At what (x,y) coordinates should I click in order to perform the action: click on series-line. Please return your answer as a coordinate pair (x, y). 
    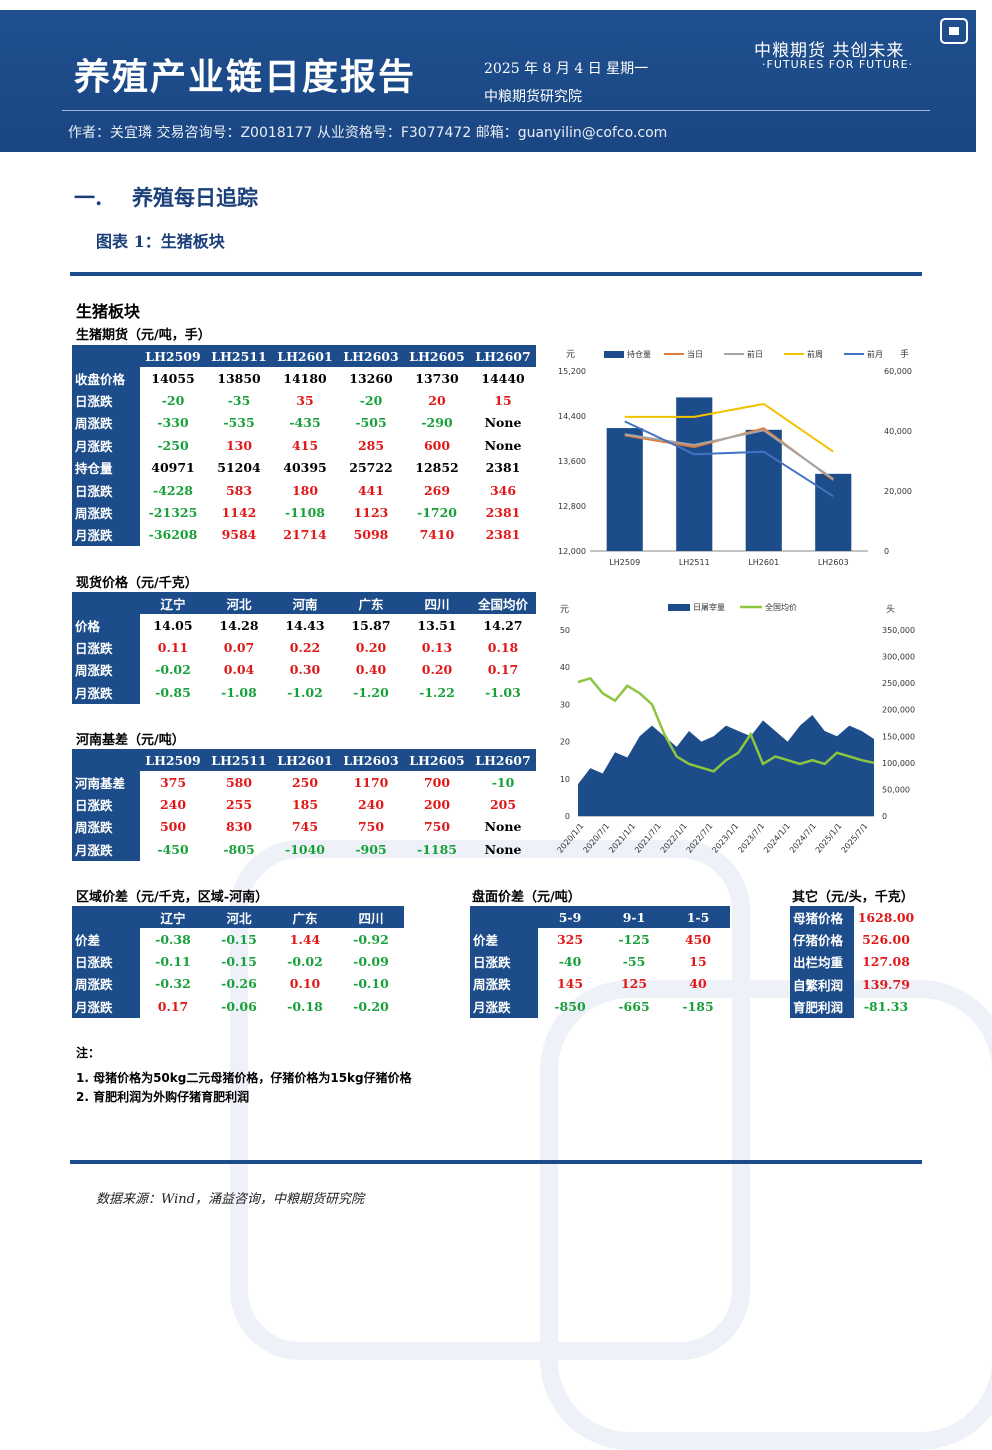
    Looking at the image, I should click on (726, 724).